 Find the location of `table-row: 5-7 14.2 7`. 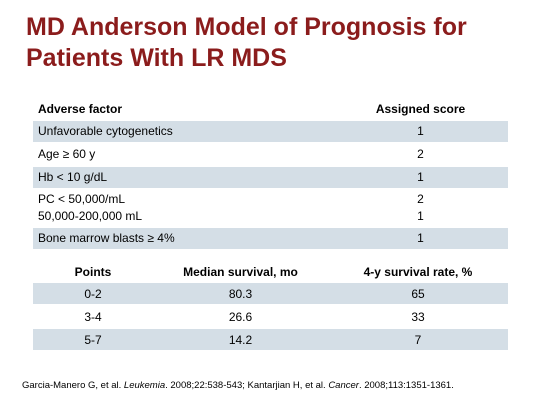

table-row: 5-7 14.2 7 is located at coordinates (270, 340).